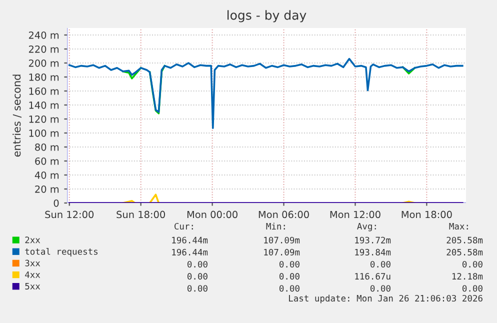  What do you see at coordinates (467, 276) in the screenshot?
I see `text: 12.18m` at bounding box center [467, 276].